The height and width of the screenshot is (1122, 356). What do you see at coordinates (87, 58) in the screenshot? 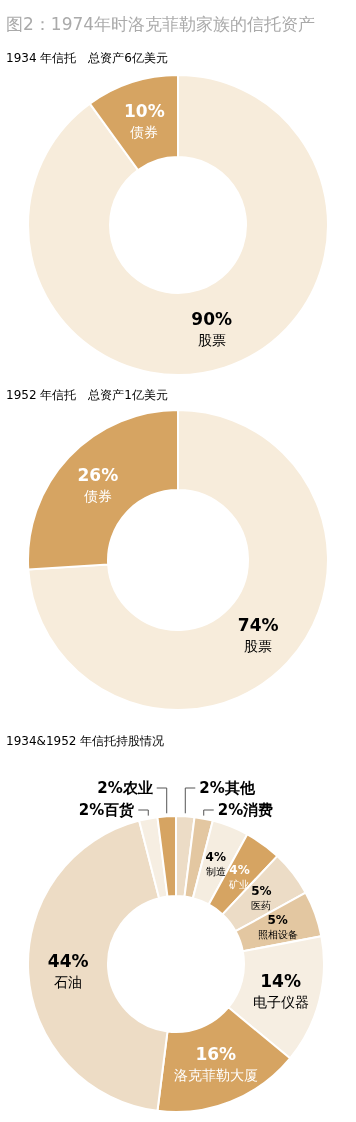
I see `chart-subtitle: 1934 年信托 总资产6亿美元` at bounding box center [87, 58].